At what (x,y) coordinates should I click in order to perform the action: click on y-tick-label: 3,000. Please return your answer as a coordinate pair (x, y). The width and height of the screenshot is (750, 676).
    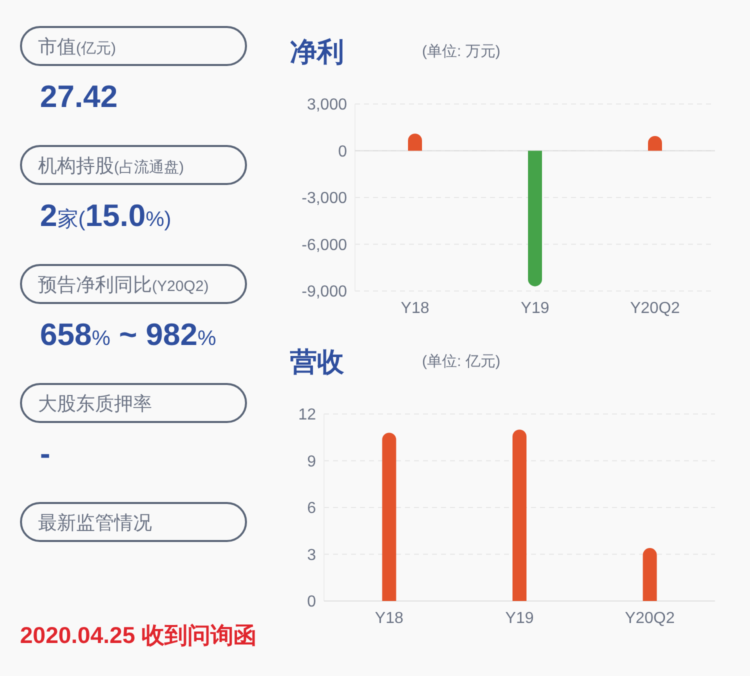
    Looking at the image, I should click on (327, 105).